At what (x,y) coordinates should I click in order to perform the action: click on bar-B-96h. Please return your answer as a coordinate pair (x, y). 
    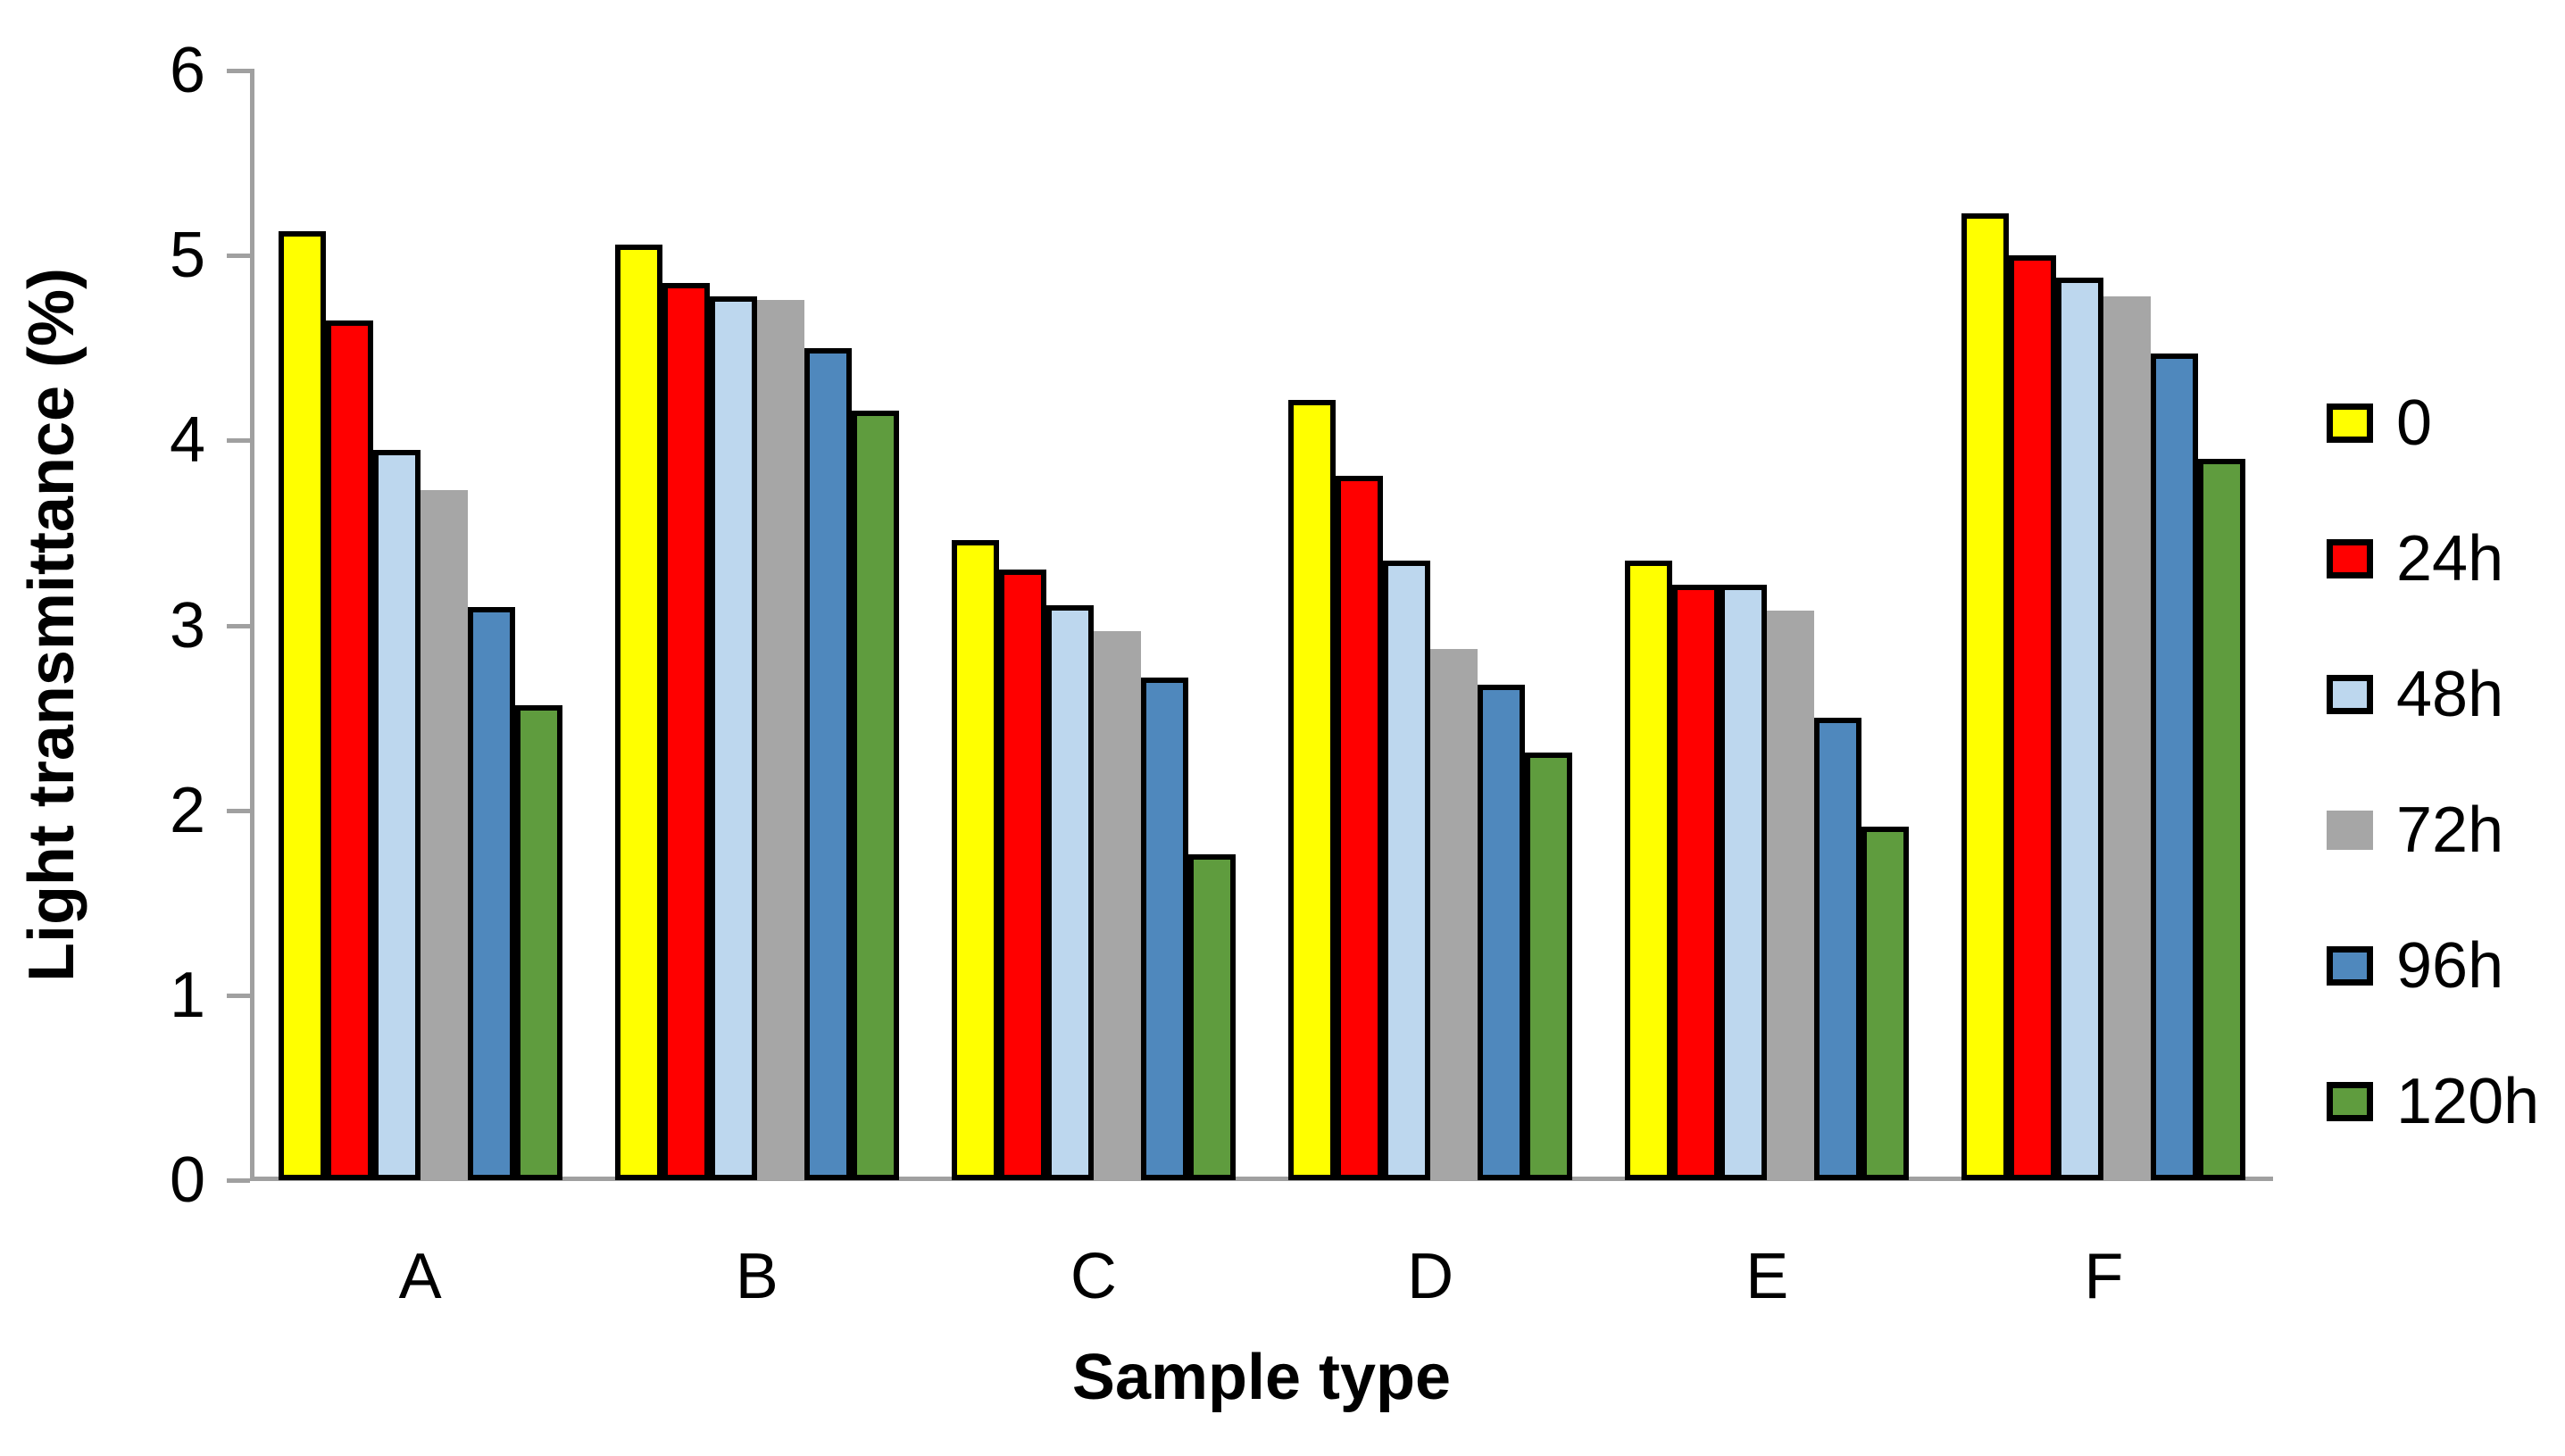
    Looking at the image, I should click on (828, 763).